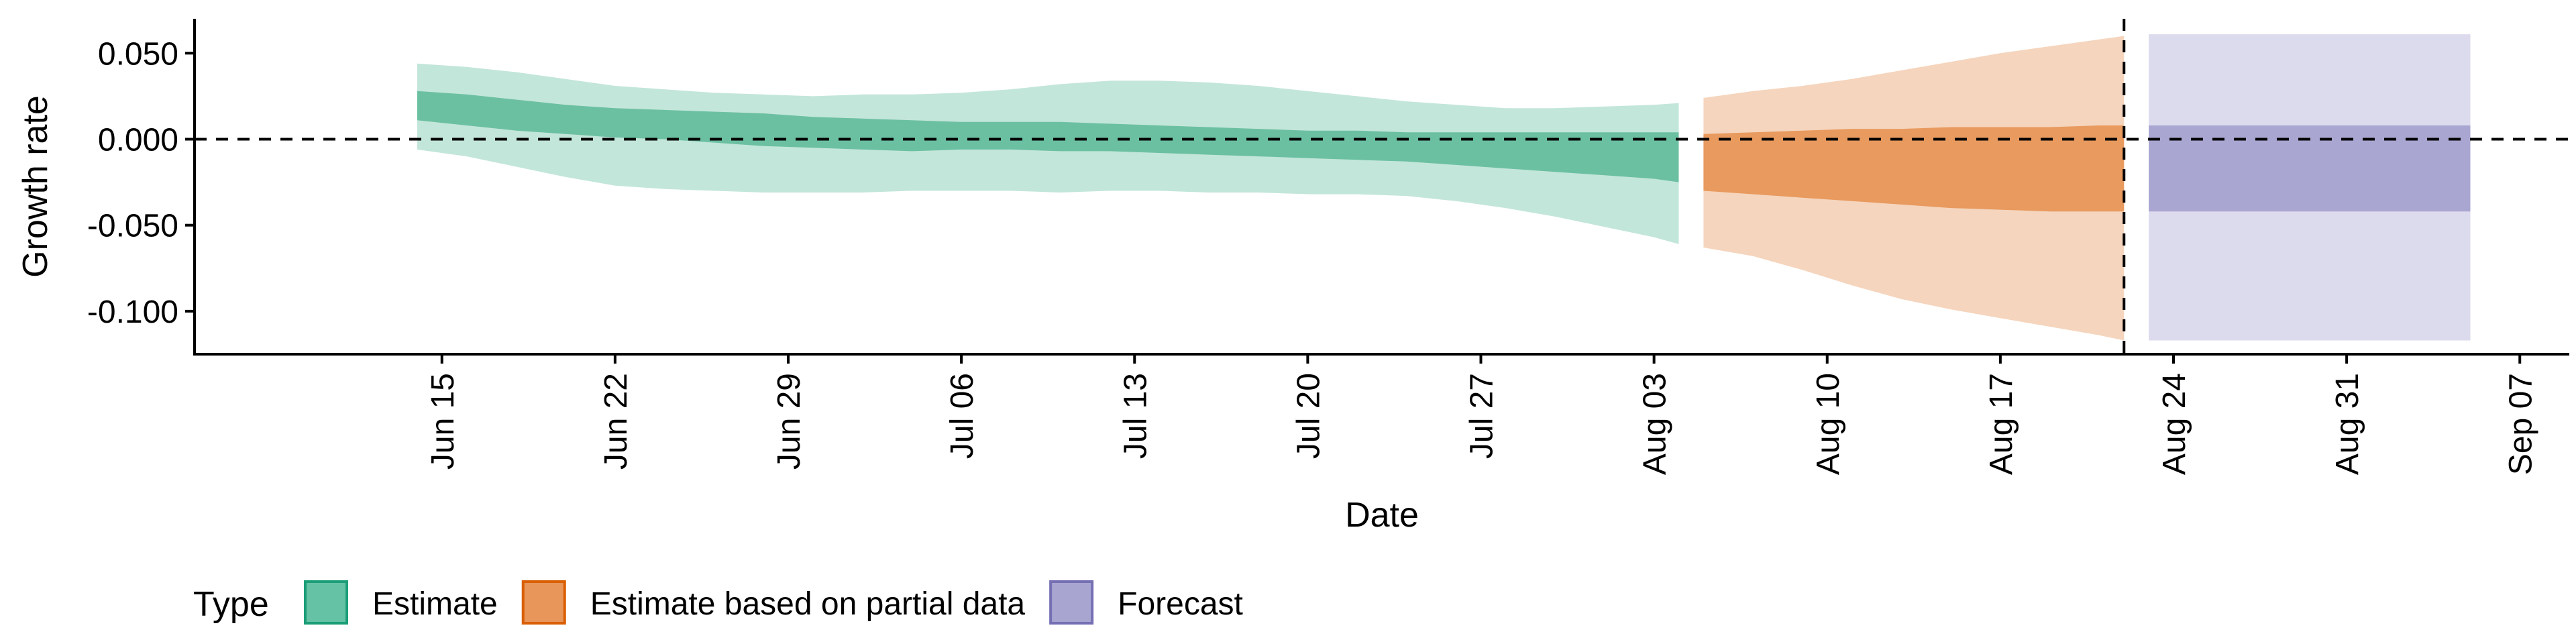  I want to click on x-tick-label: Jul 06, so click(962, 416).